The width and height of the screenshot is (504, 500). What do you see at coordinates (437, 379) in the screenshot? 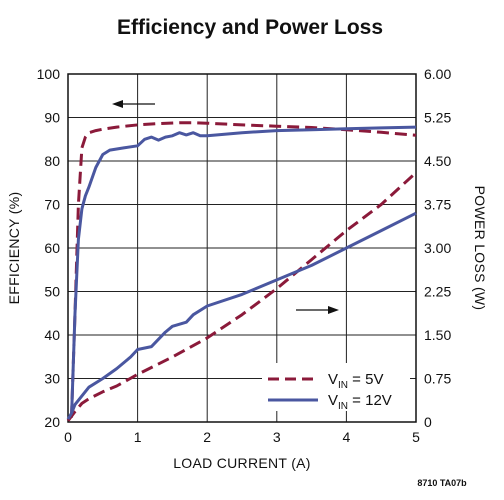
I see `y-right-tick-label: 0.75` at bounding box center [437, 379].